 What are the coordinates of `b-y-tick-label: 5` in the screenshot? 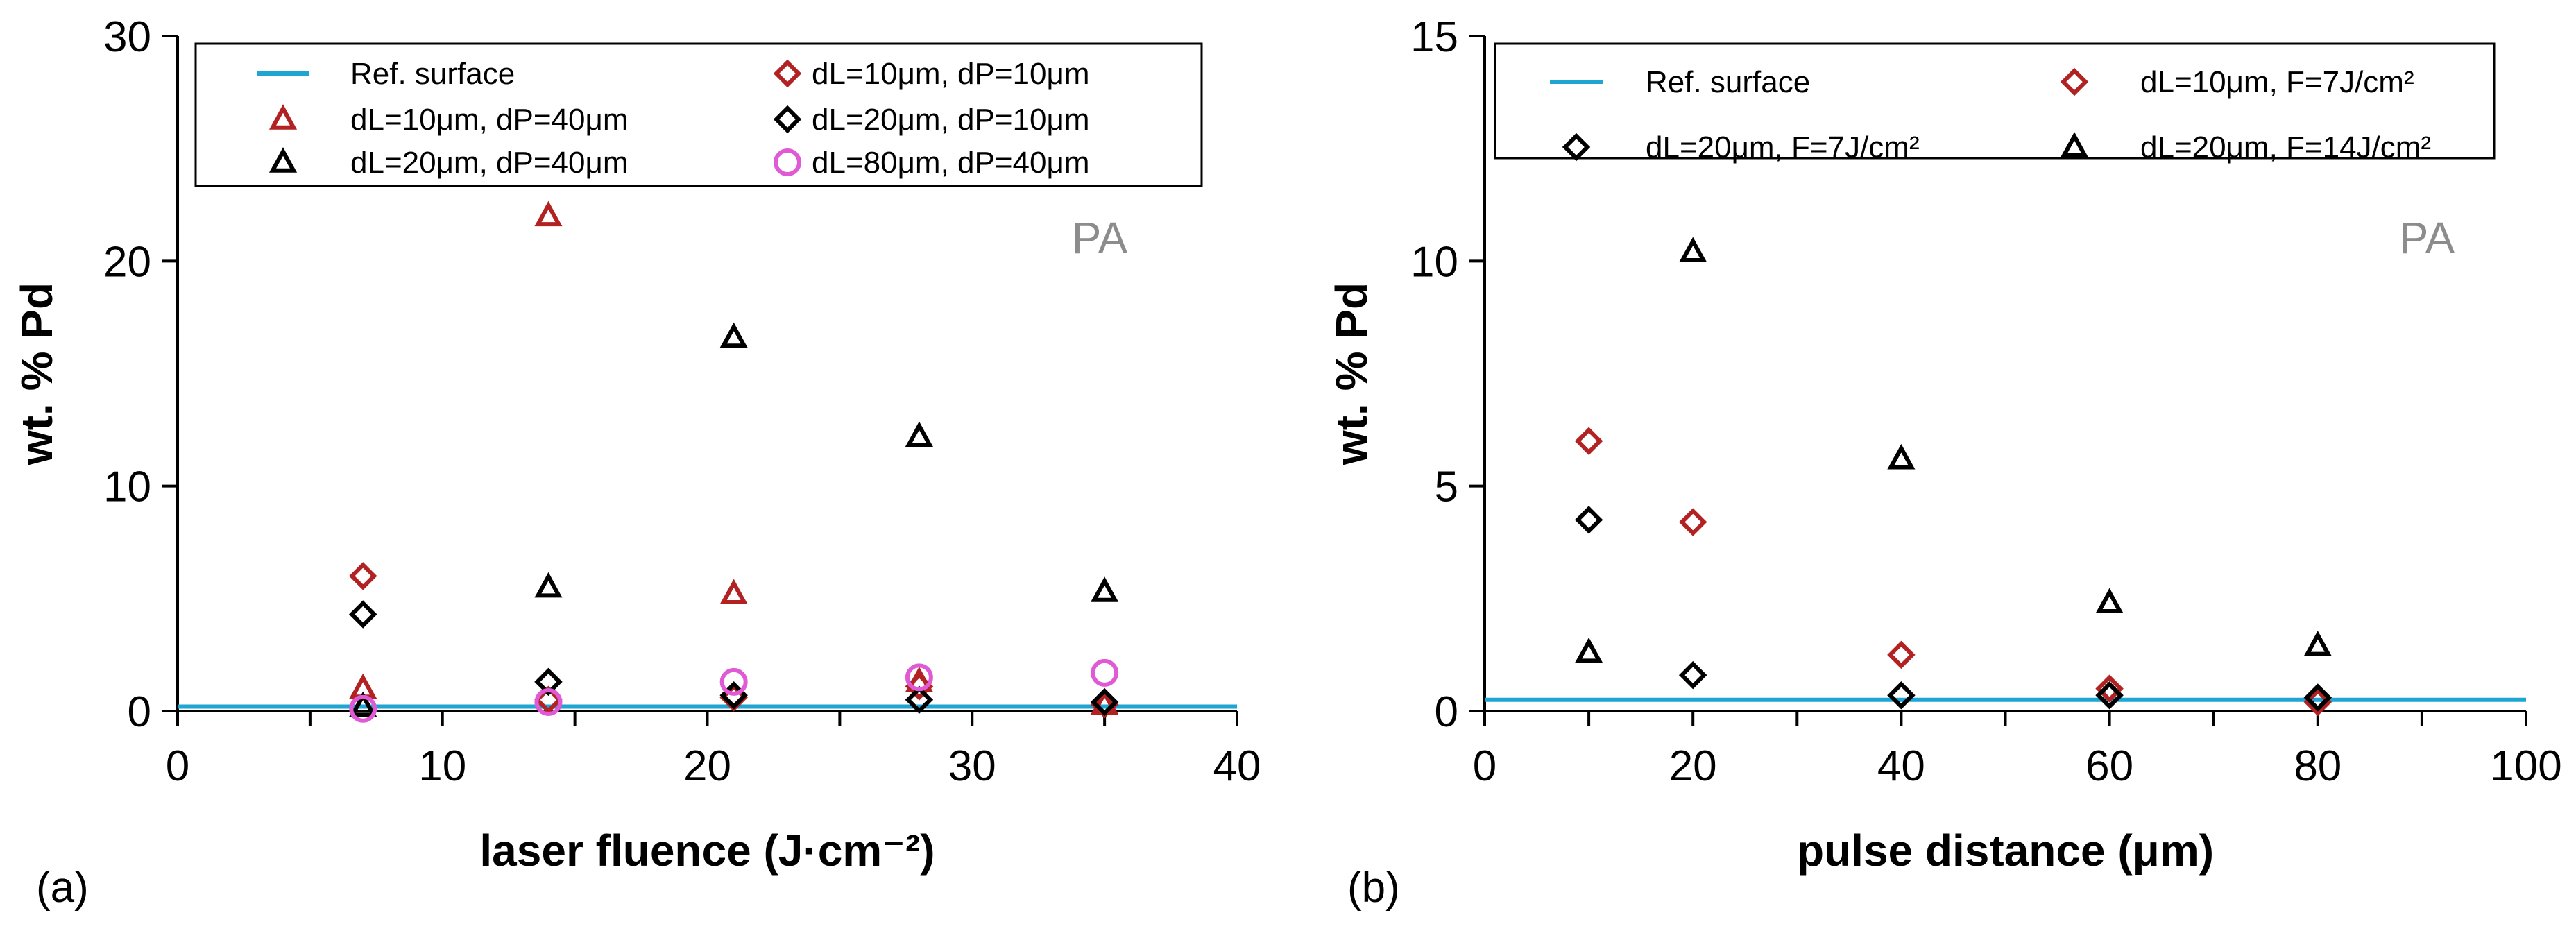 It's located at (1446, 487).